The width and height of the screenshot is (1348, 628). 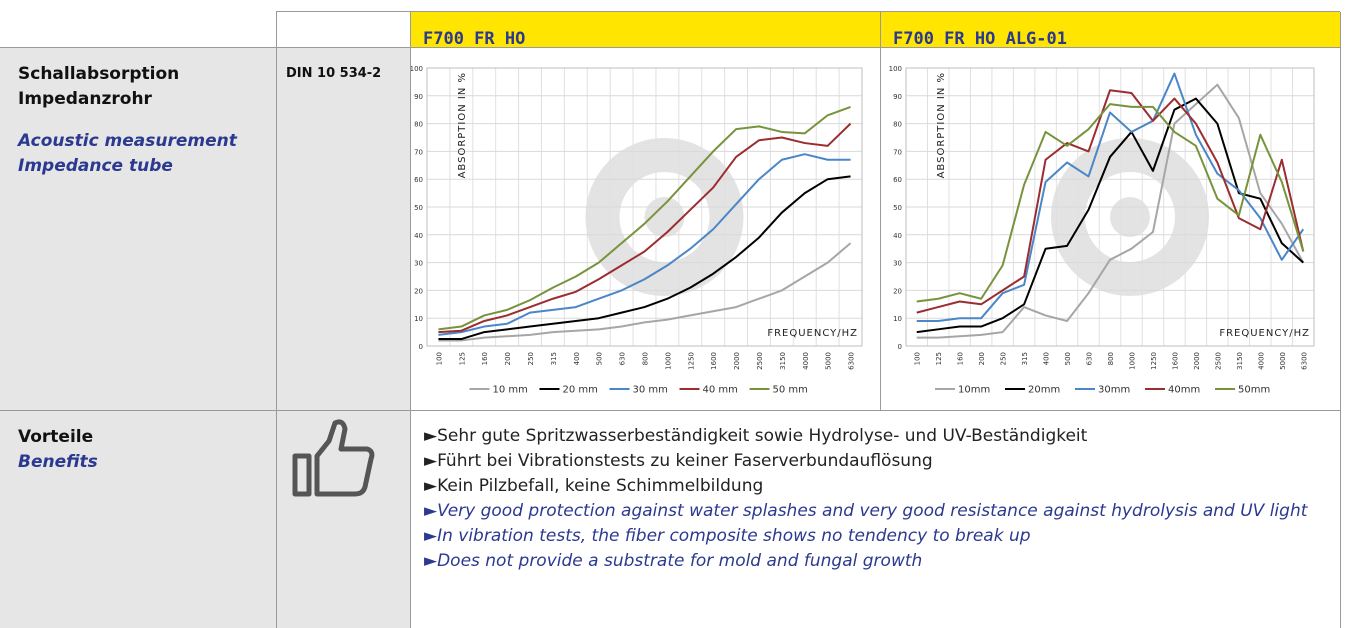 What do you see at coordinates (334, 73) in the screenshot?
I see `standard: DIN 10 534-2` at bounding box center [334, 73].